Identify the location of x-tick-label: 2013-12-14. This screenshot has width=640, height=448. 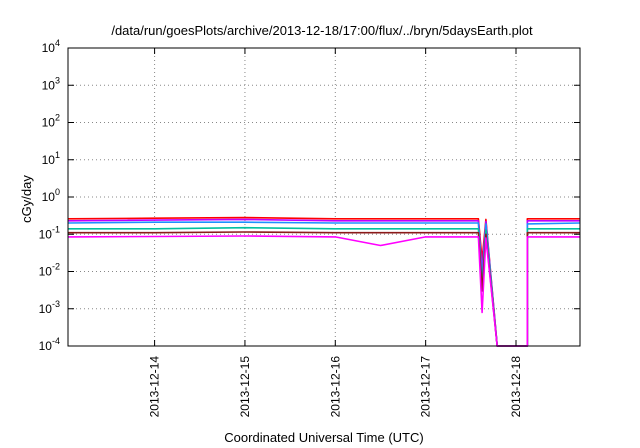
(155, 387).